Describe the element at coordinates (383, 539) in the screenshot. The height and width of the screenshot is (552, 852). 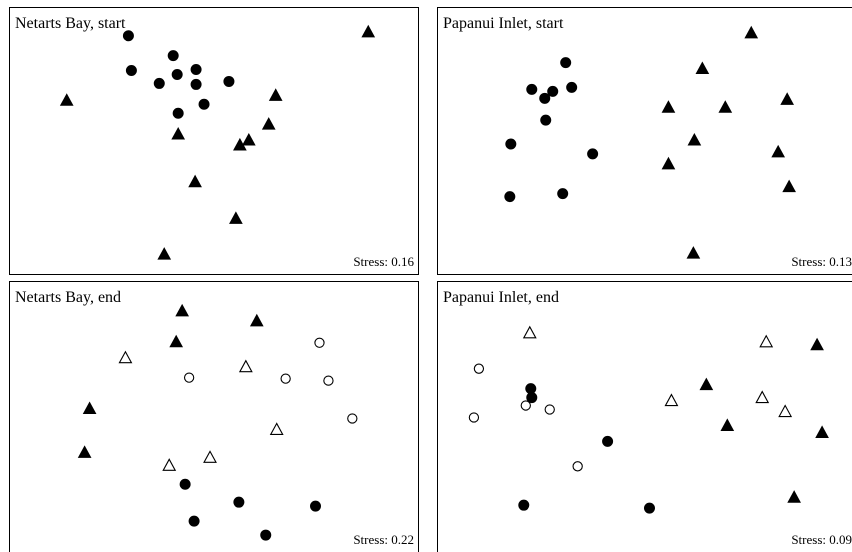
I see `stress-label: Stress: 0.22` at that location.